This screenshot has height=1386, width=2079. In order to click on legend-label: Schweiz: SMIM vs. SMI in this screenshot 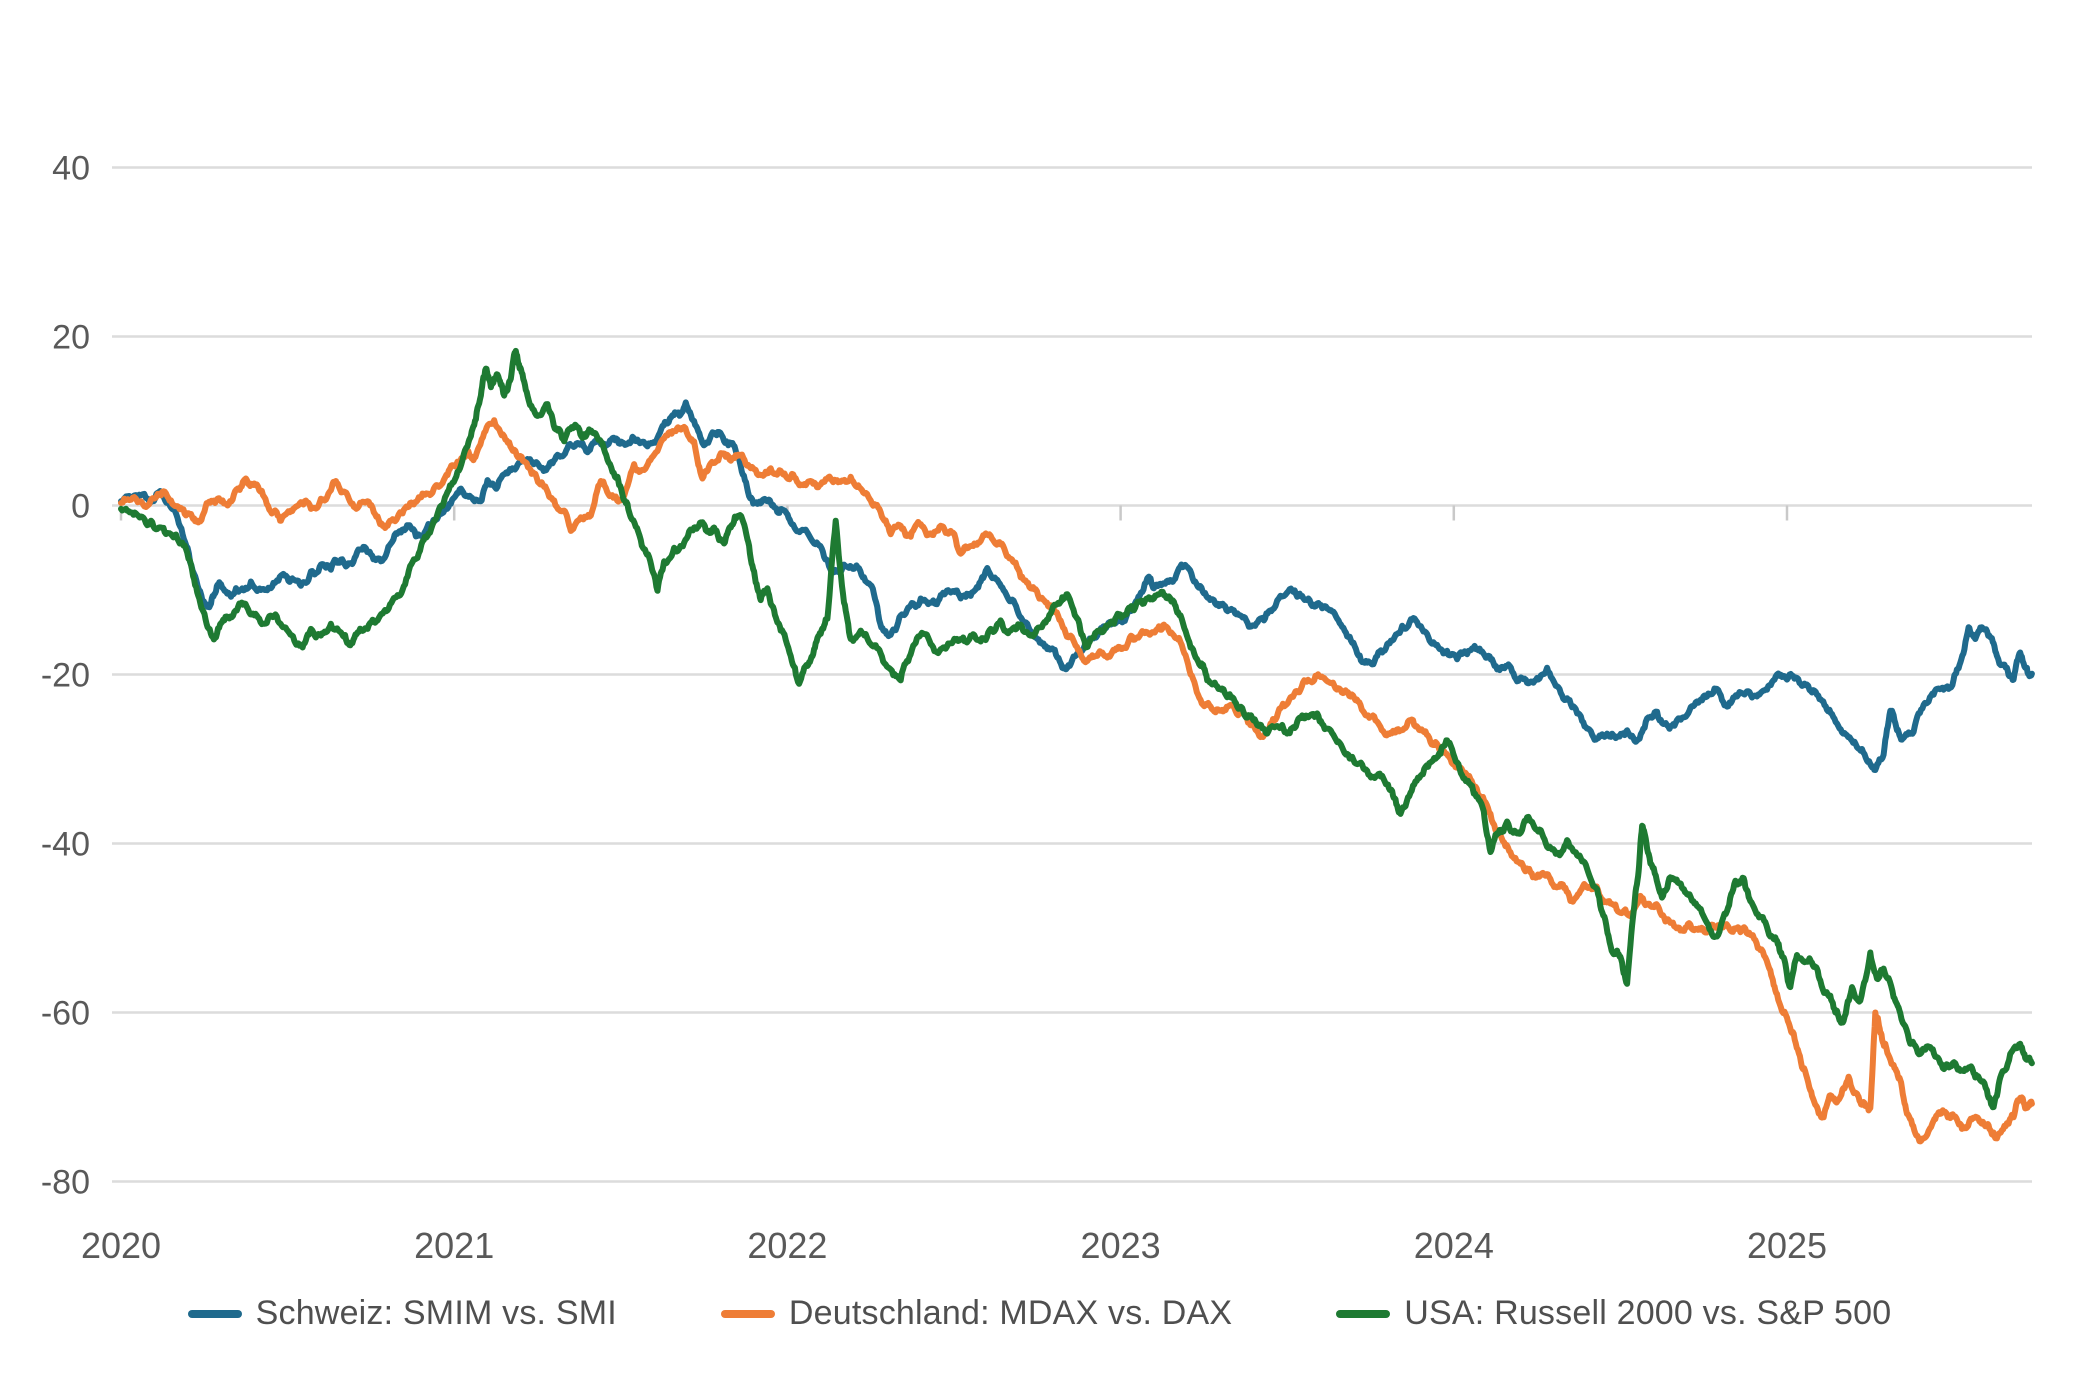, I will do `click(436, 1313)`.